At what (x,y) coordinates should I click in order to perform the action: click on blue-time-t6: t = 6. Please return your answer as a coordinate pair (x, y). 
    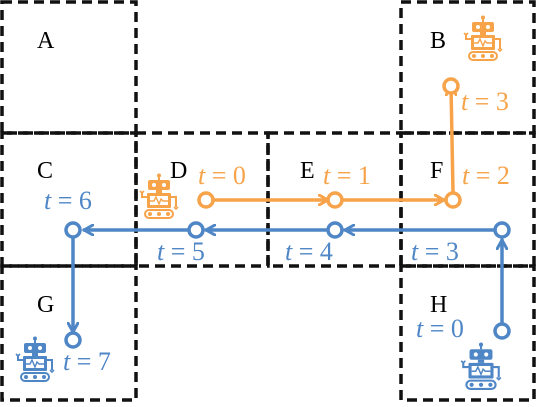
    Looking at the image, I should click on (68, 200).